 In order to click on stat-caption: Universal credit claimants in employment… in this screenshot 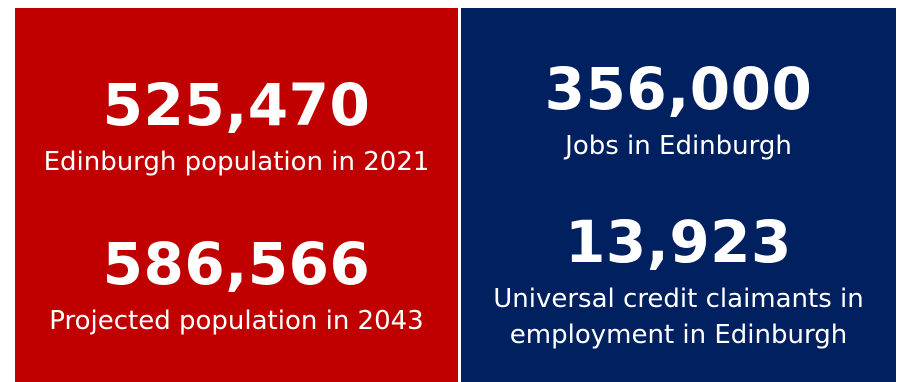, I will do `click(678, 317)`.